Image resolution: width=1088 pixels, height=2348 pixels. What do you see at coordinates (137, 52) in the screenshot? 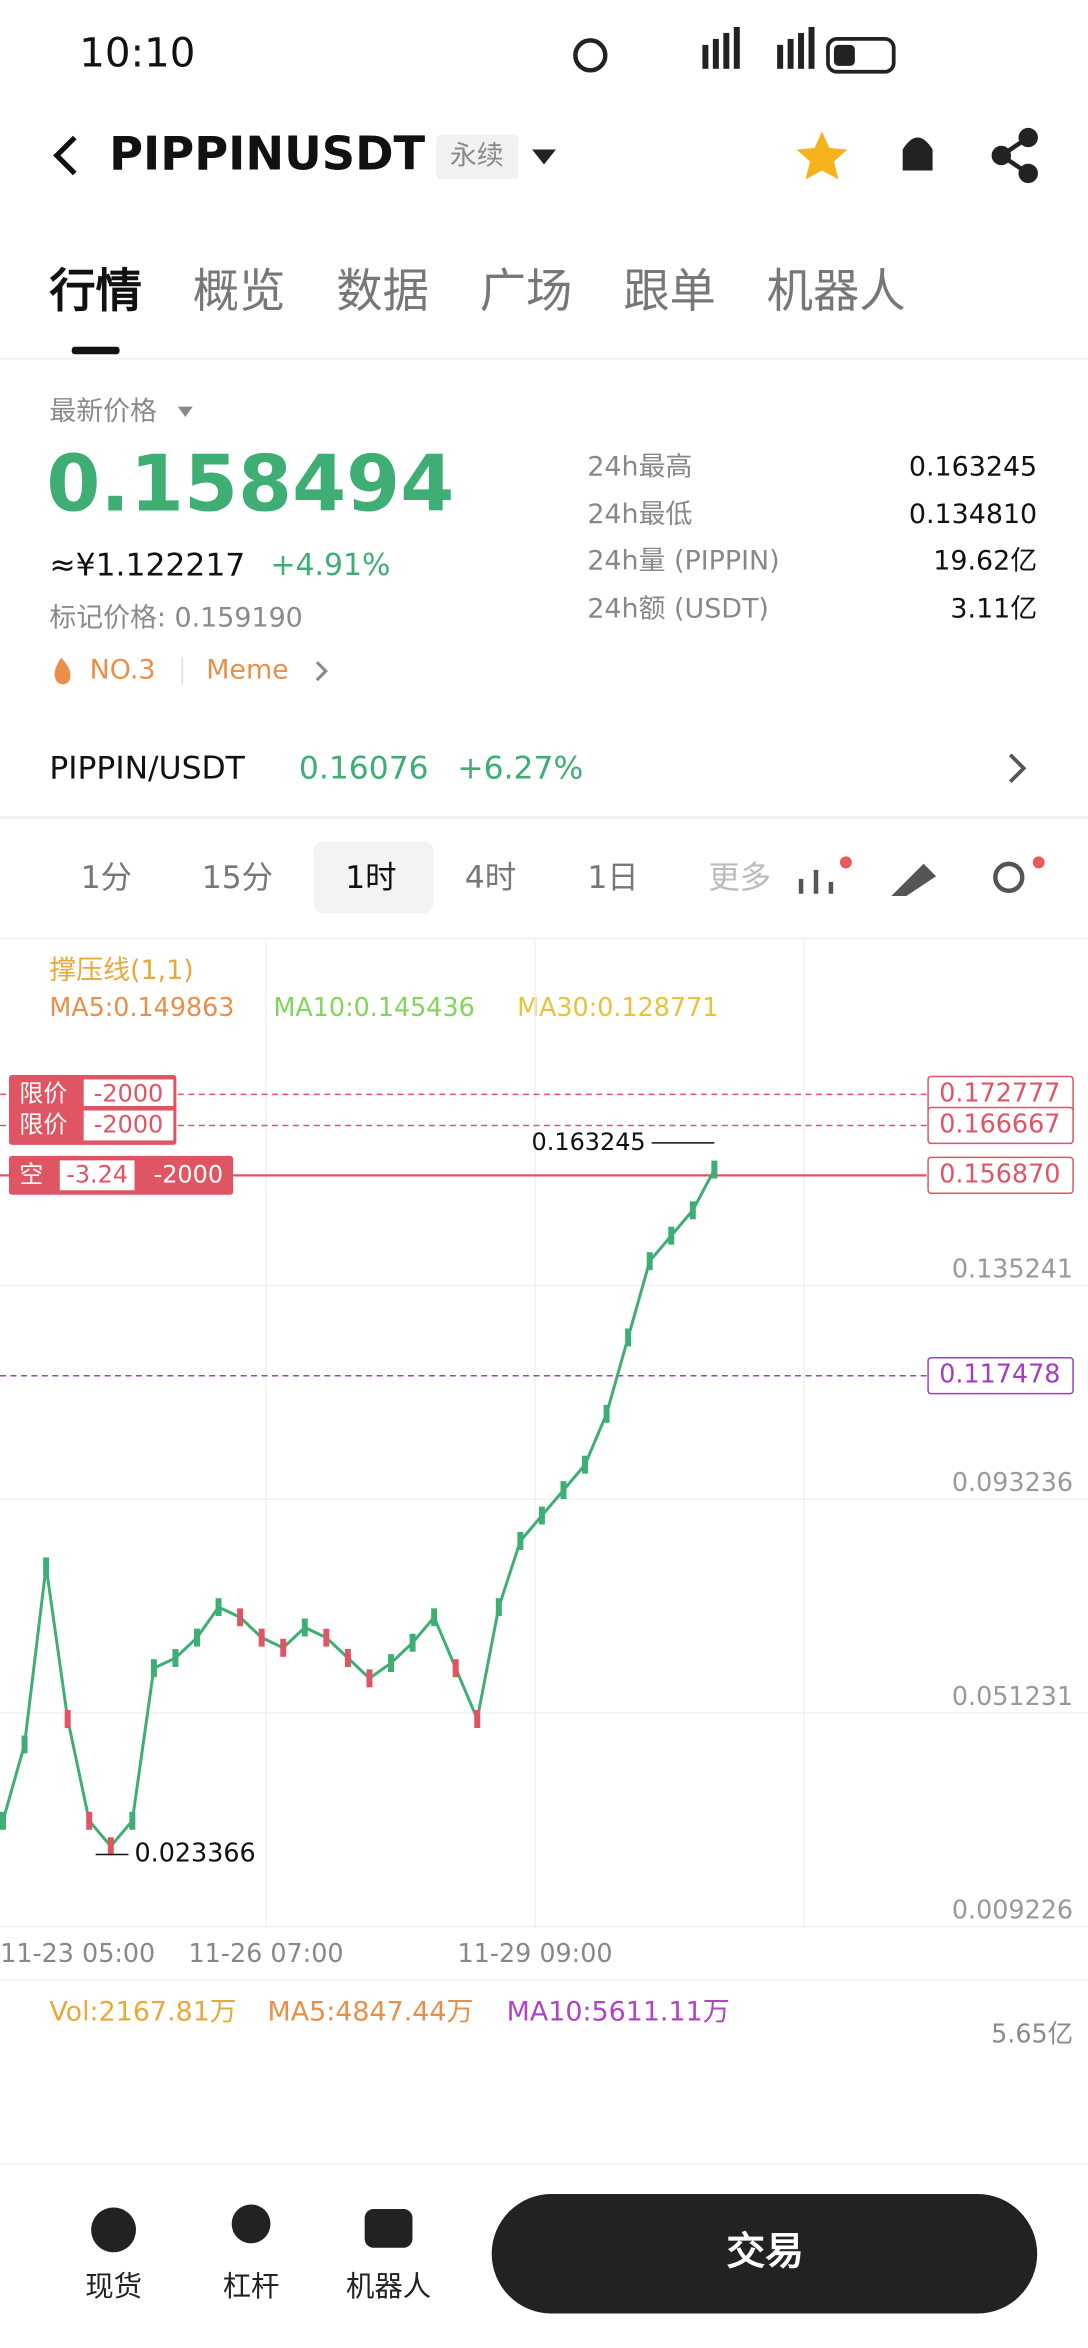
I see `status-time: 10:10` at bounding box center [137, 52].